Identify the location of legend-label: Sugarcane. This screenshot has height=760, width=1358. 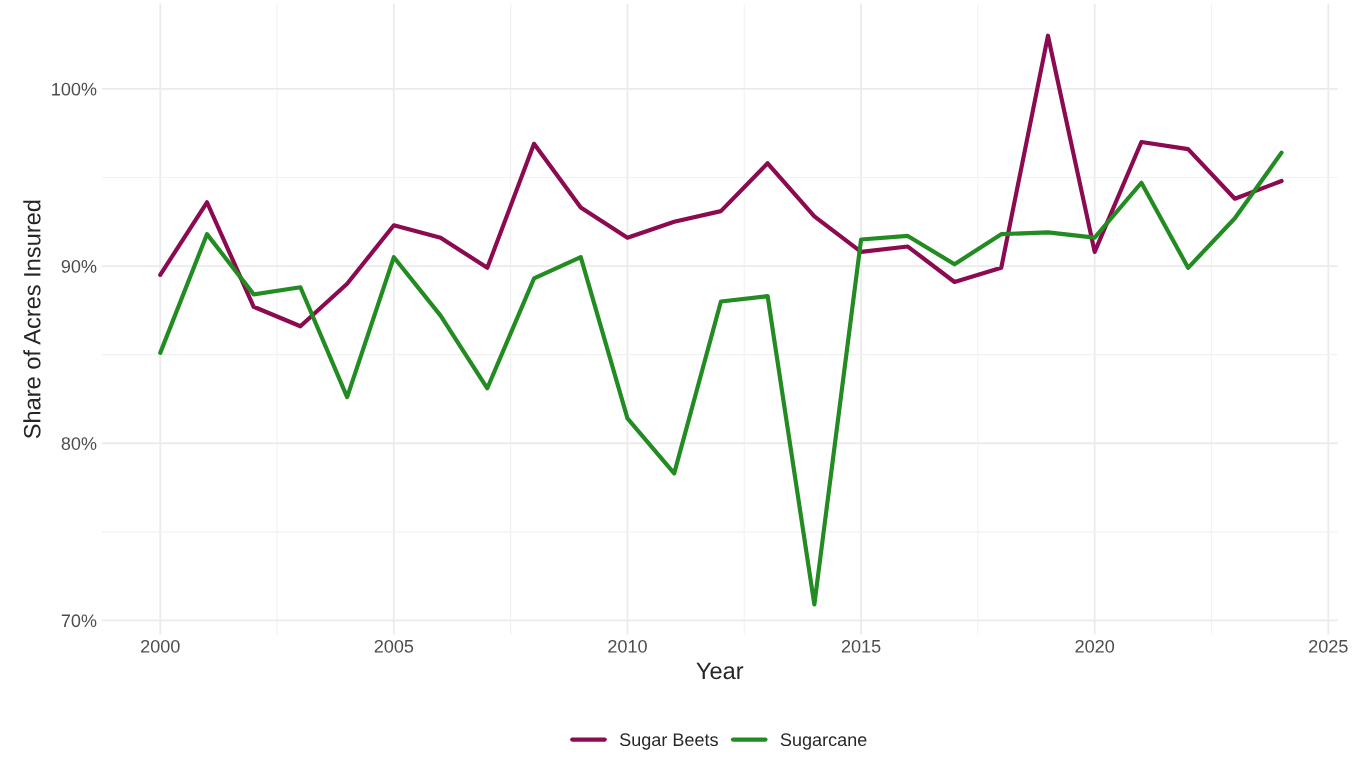
(823, 741).